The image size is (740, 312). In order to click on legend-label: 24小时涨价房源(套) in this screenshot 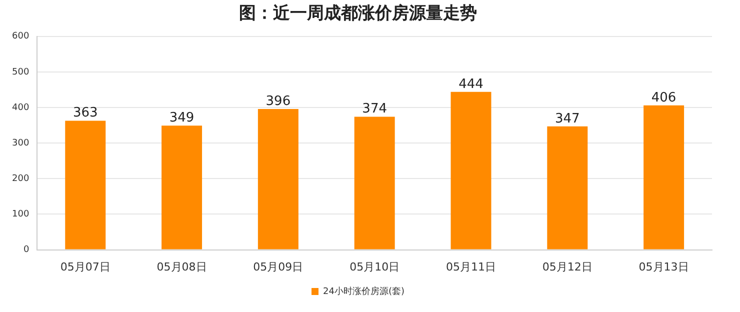, I will do `click(363, 291)`.